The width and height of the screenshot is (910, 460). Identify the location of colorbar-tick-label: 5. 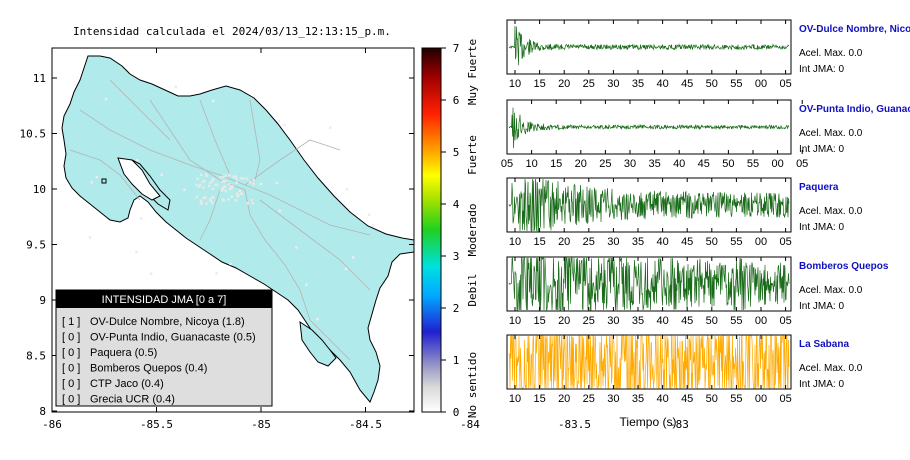
(456, 152).